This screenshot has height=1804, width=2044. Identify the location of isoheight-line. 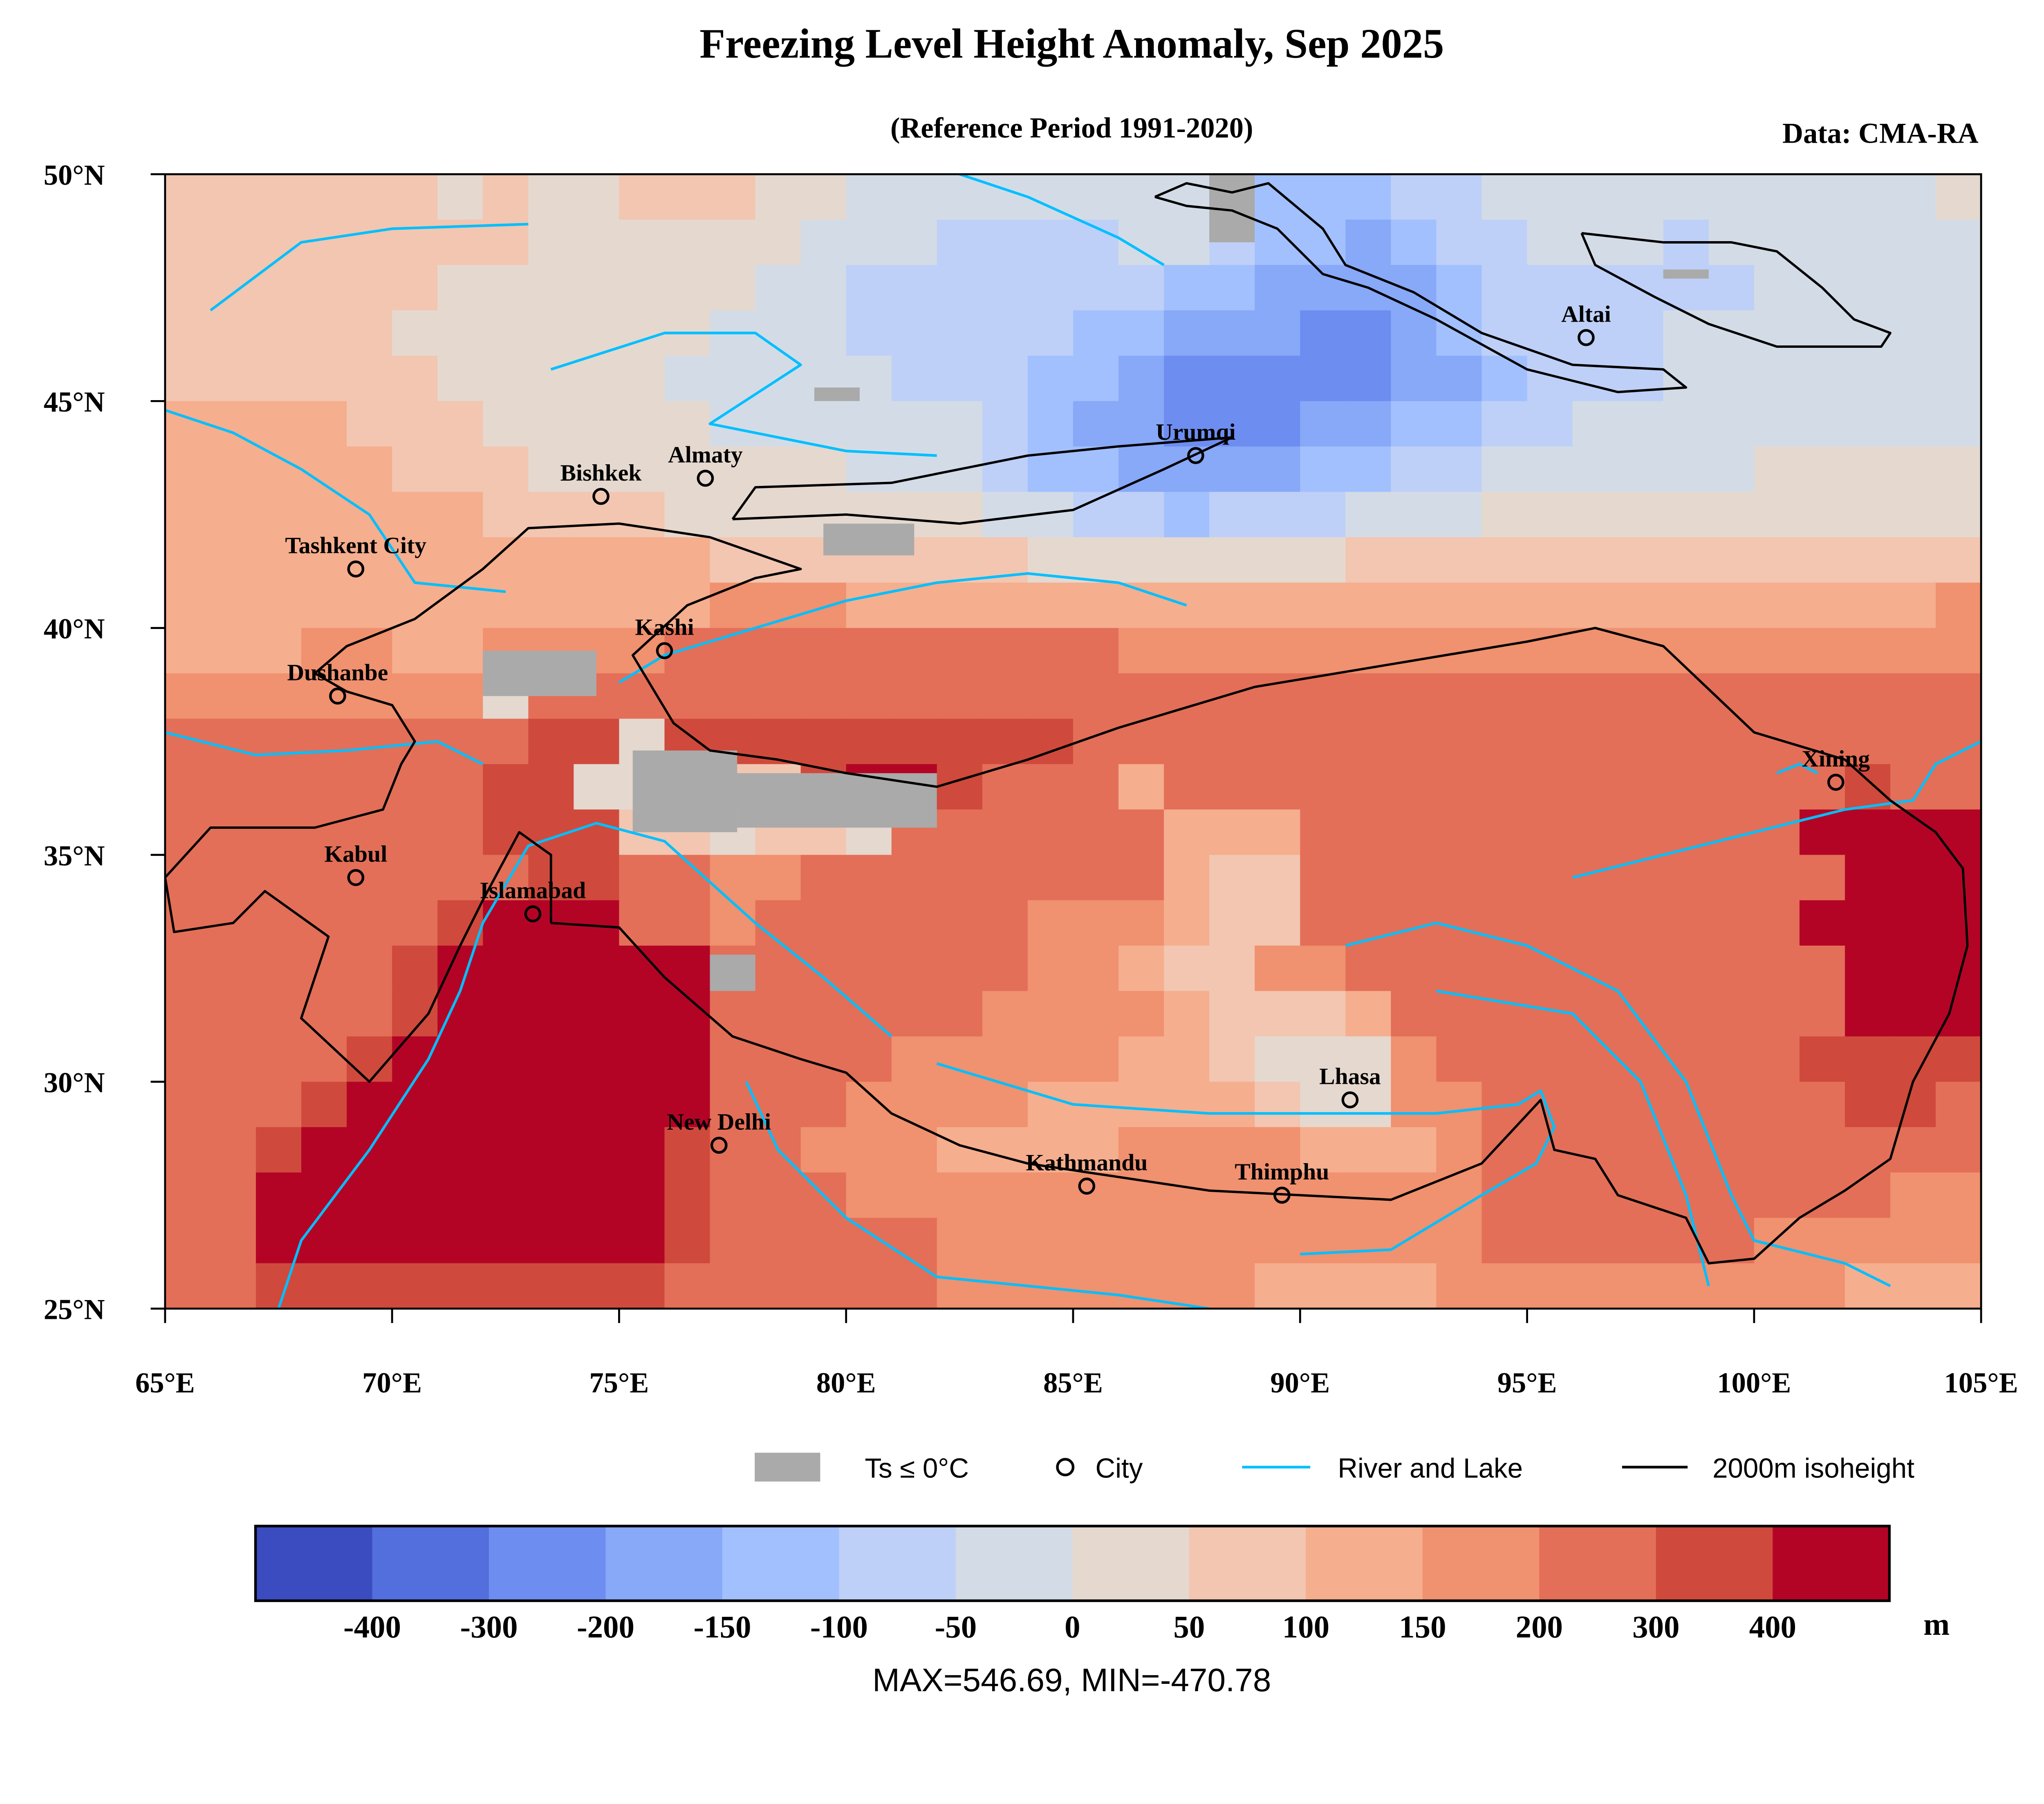
(982, 481).